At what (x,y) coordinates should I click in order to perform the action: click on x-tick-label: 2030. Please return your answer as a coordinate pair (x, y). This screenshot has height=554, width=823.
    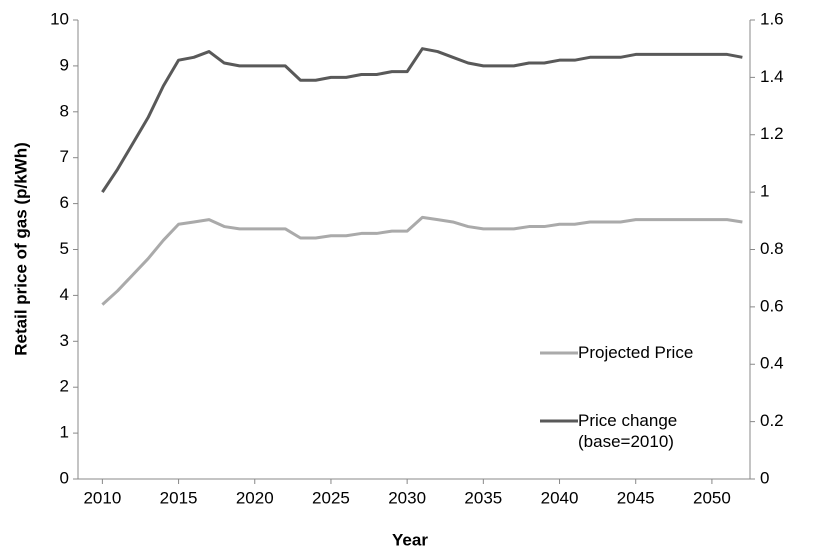
    Looking at the image, I should click on (407, 497).